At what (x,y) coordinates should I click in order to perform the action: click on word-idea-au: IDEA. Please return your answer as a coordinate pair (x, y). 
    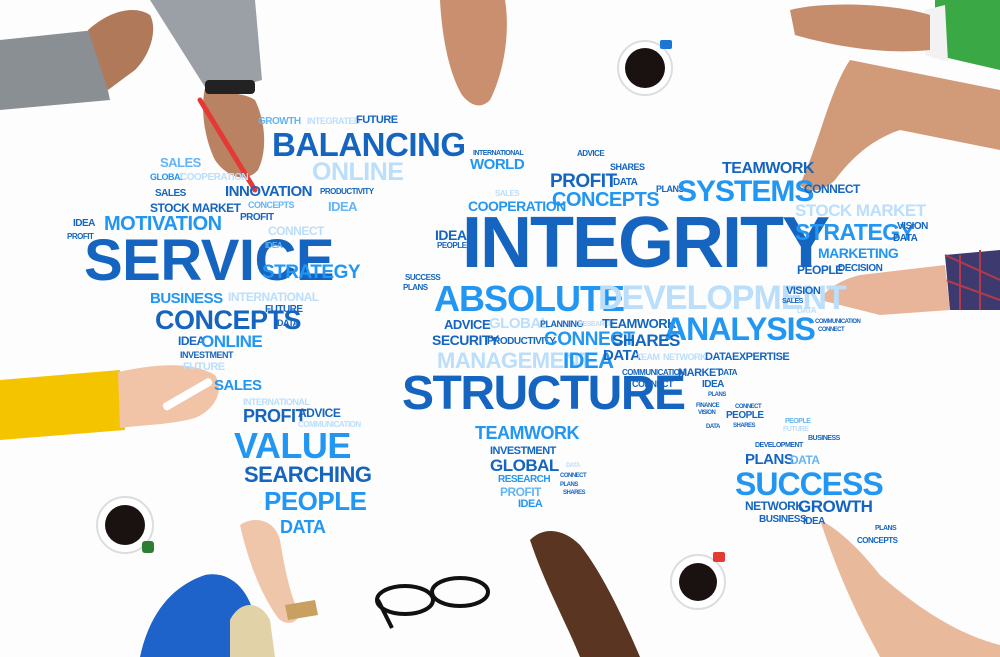
    Looking at the image, I should click on (814, 521).